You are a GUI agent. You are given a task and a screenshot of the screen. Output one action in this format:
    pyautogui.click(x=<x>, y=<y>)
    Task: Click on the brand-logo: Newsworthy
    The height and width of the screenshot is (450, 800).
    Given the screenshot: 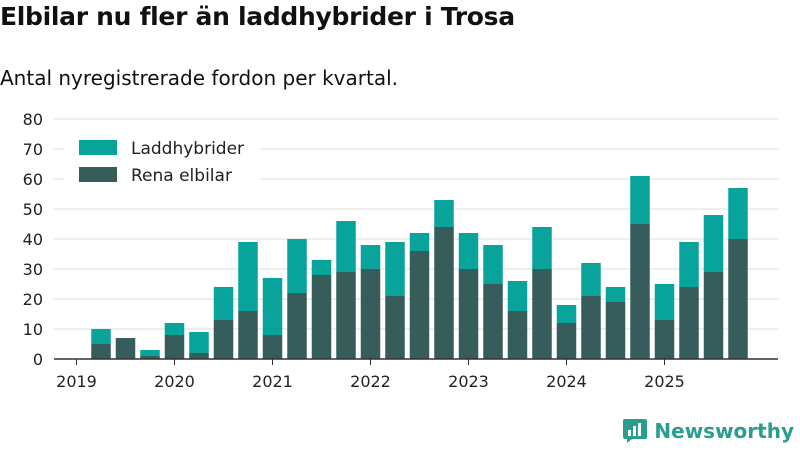 What is the action you would take?
    pyautogui.click(x=708, y=431)
    